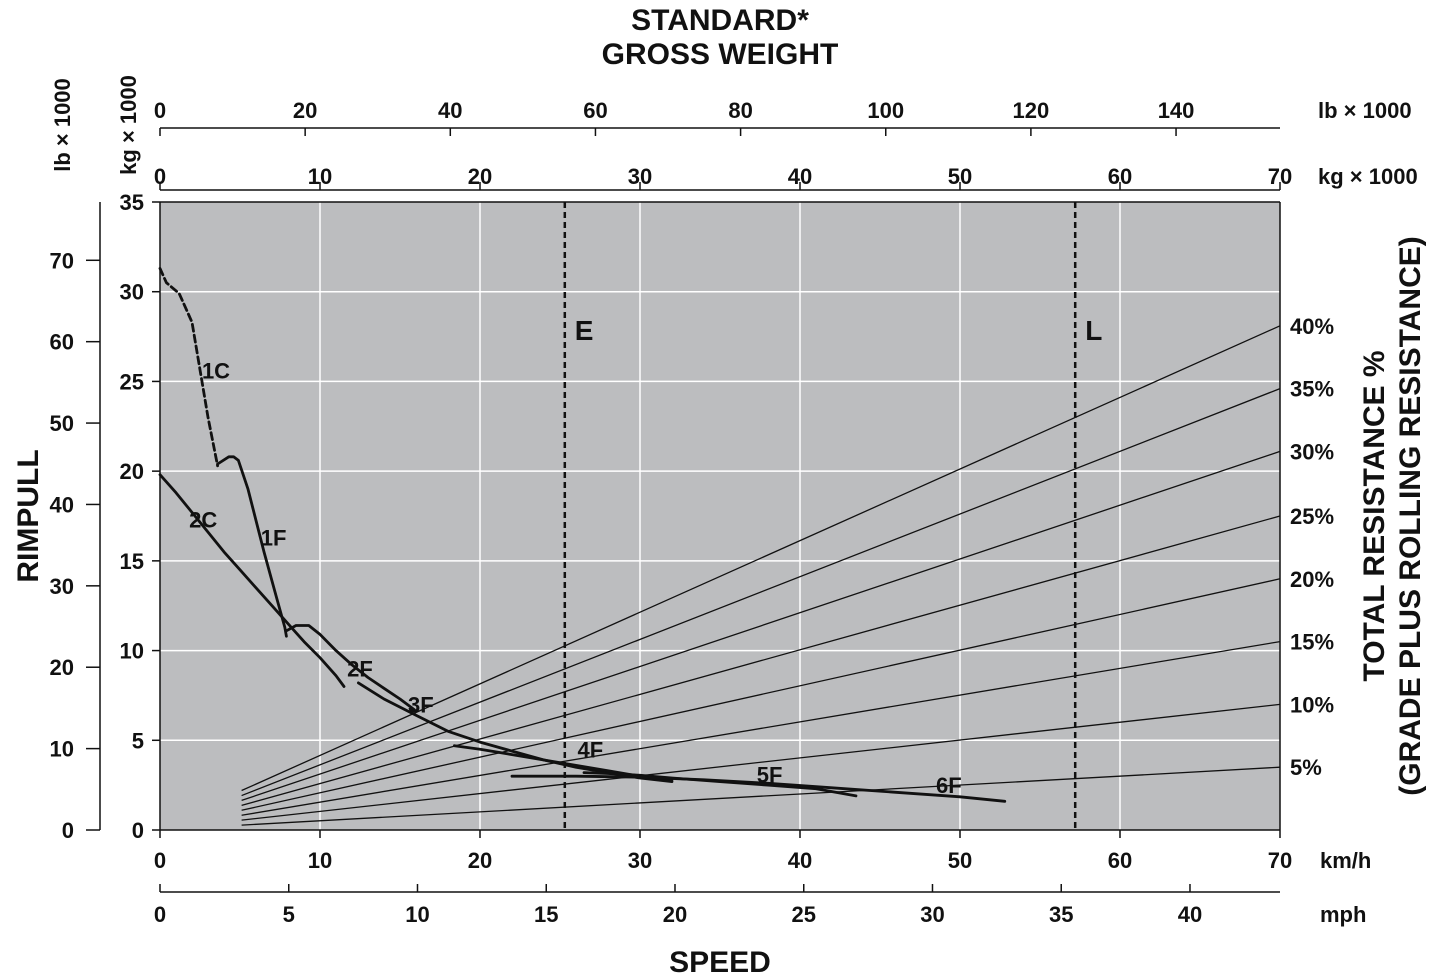 This screenshot has width=1440, height=978. What do you see at coordinates (62, 504) in the screenshot?
I see `rimpull-lb-tick-label: 40` at bounding box center [62, 504].